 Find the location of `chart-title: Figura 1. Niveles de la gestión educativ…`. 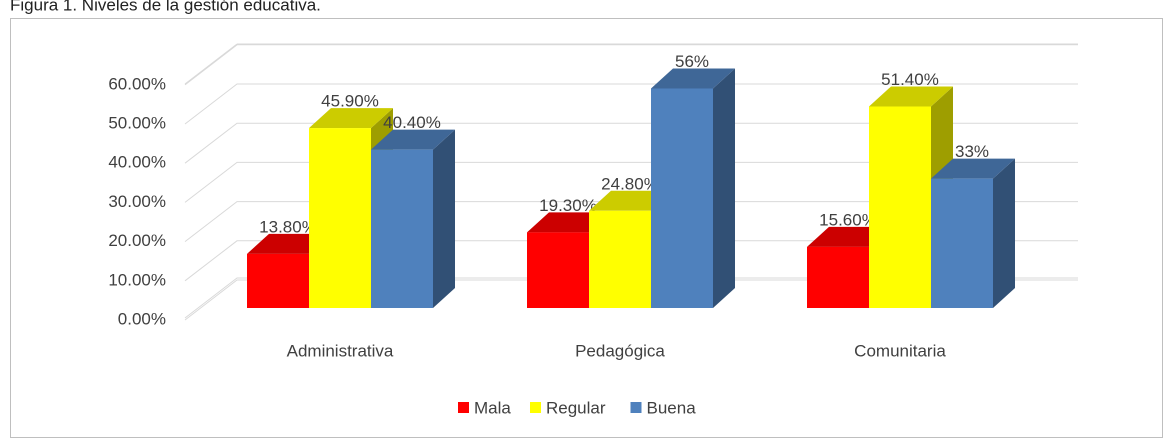

chart-title: Figura 1. Niveles de la gestión educativ… is located at coordinates (165, 7).